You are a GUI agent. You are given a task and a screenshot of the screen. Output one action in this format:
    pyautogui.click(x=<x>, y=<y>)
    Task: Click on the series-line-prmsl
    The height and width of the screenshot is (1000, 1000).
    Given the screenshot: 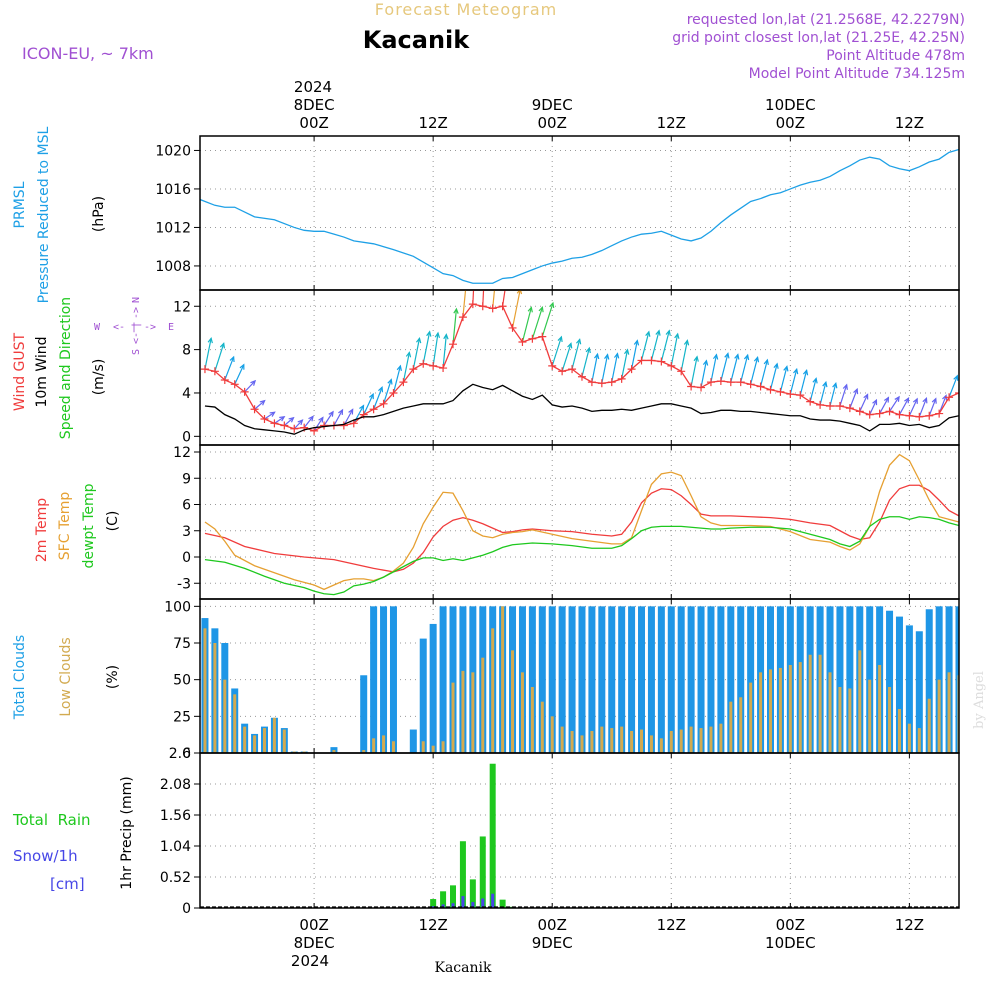 What is the action you would take?
    pyautogui.click(x=579, y=216)
    